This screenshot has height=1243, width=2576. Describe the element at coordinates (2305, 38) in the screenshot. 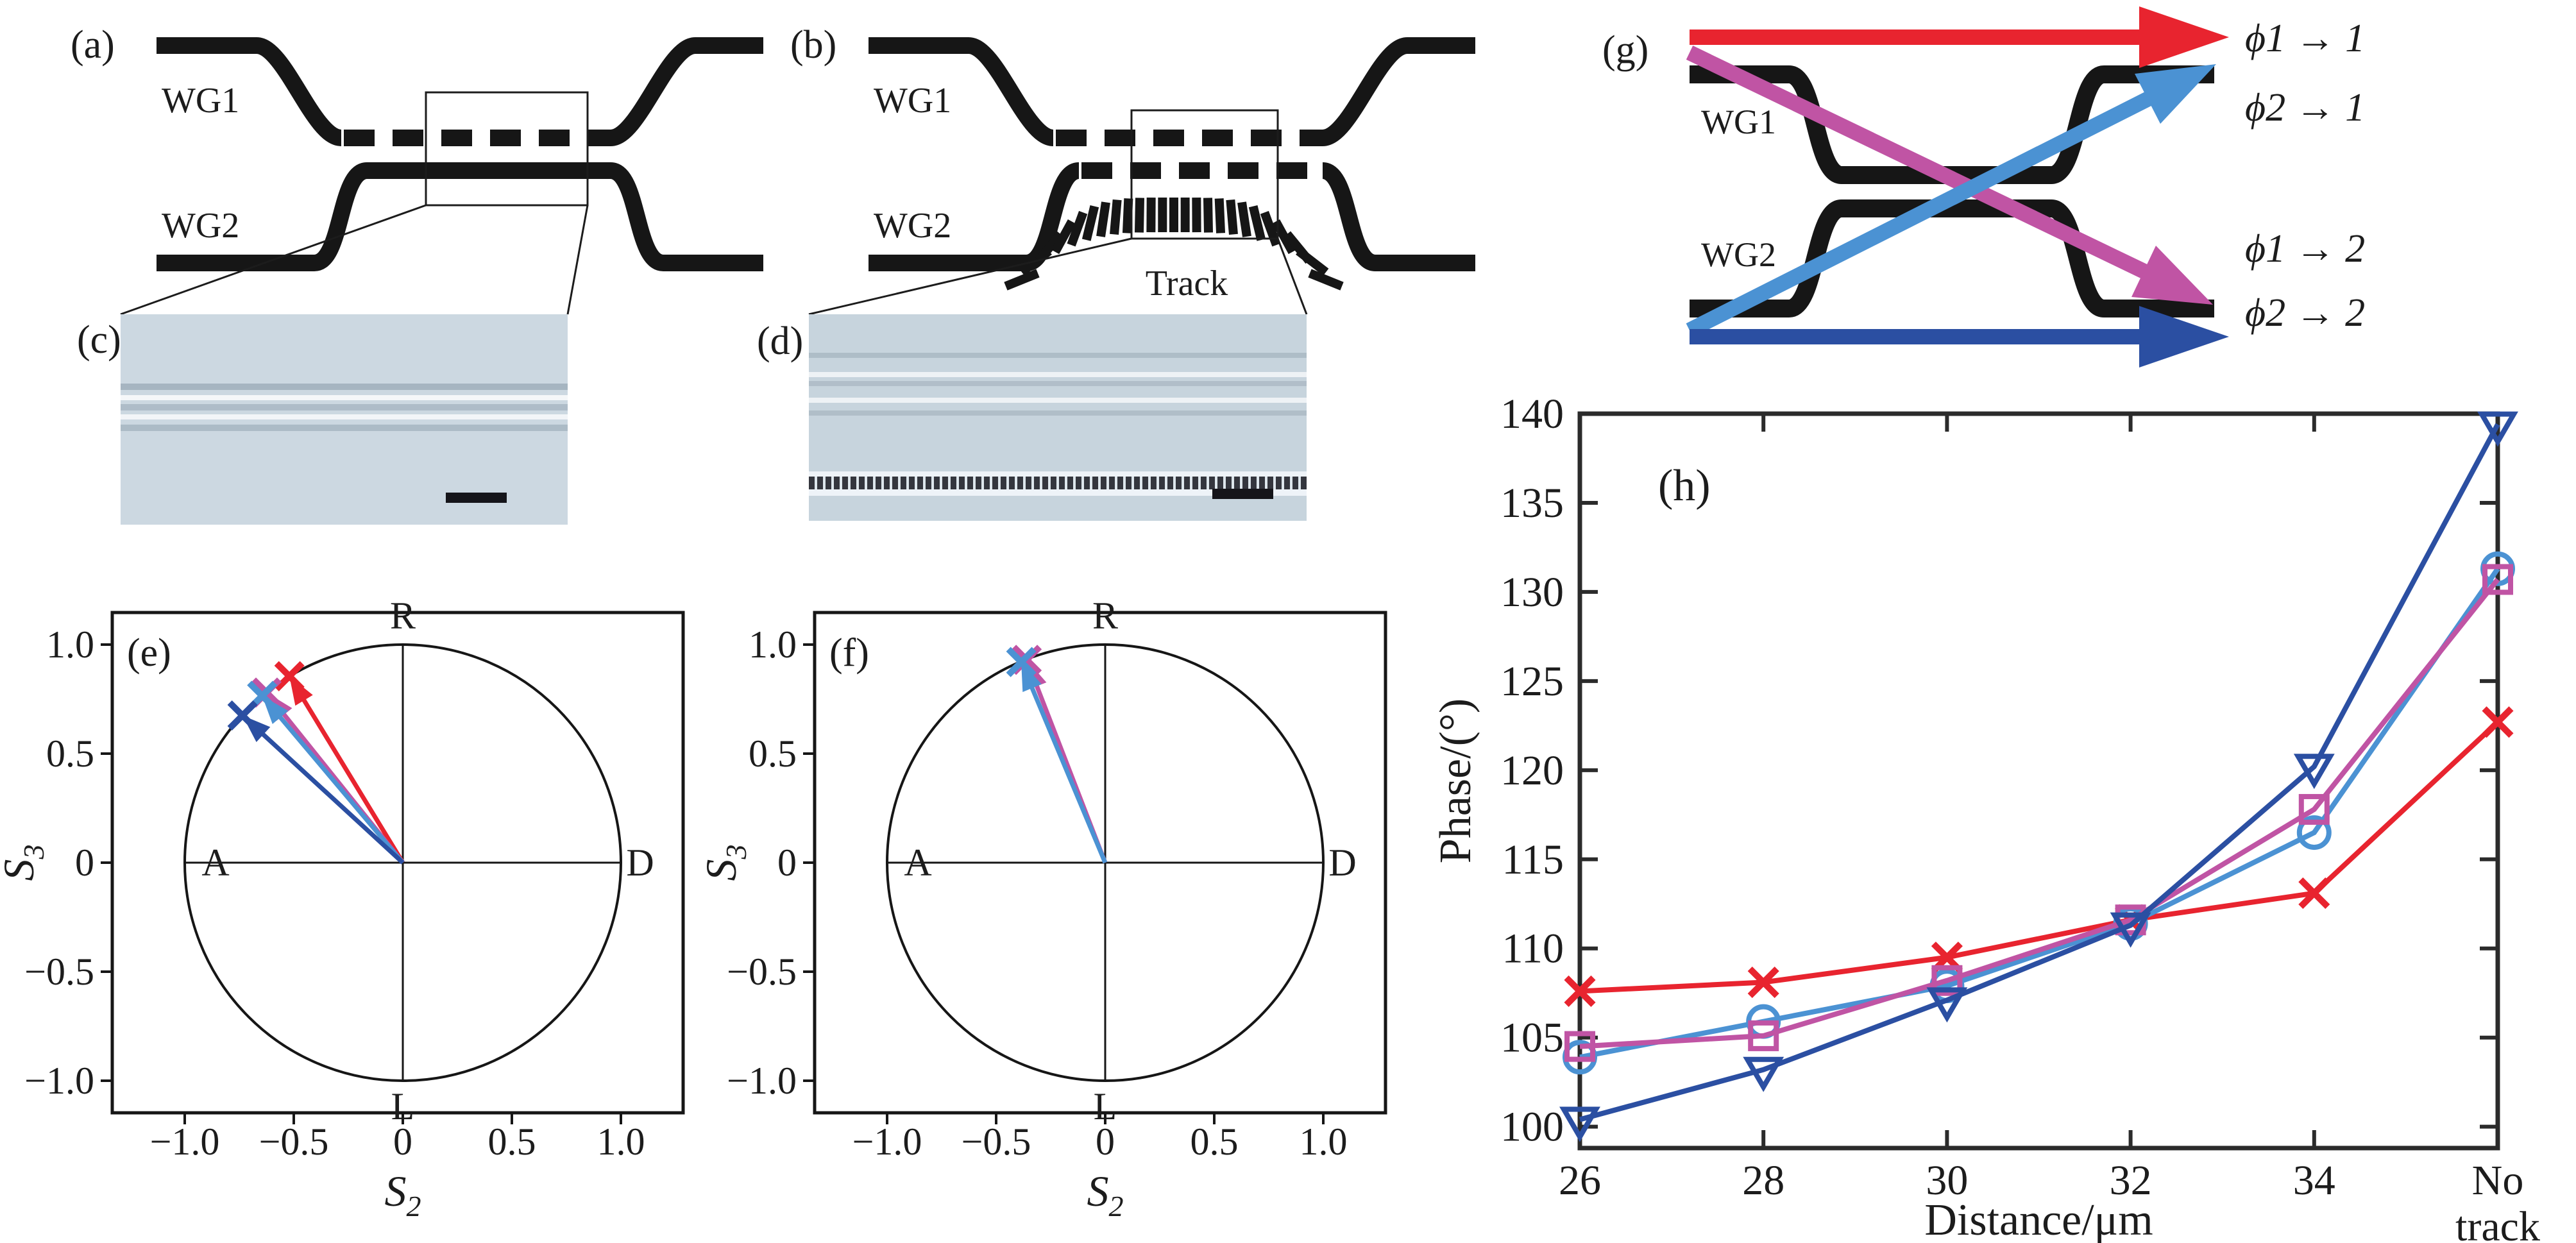

I see `flow-label-phi1-to-1: ϕ1 → 1` at that location.